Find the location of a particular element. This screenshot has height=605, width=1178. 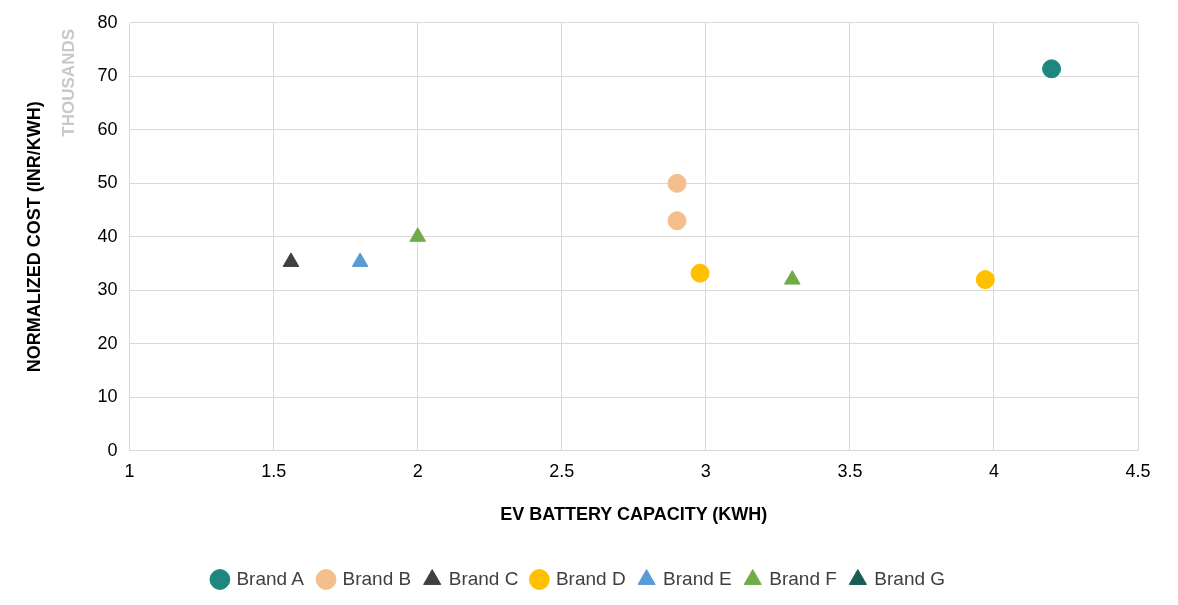

y-tick-label: 10 is located at coordinates (107, 396).